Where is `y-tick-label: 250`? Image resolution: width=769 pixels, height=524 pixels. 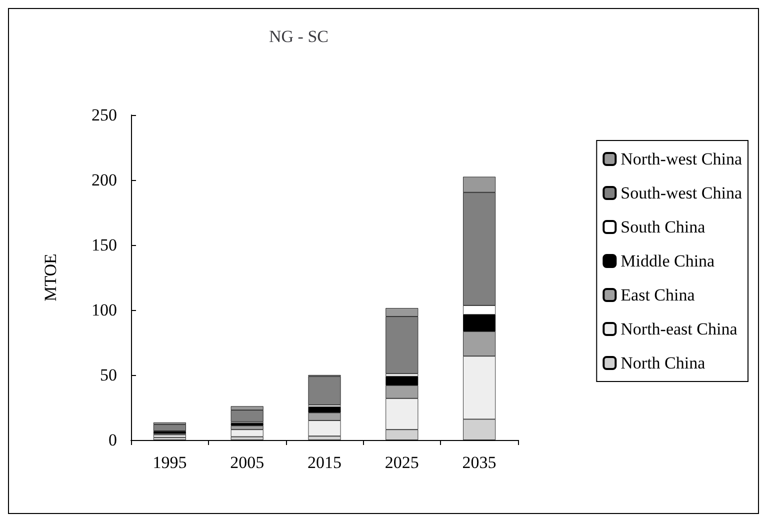
y-tick-label: 250 is located at coordinates (104, 115).